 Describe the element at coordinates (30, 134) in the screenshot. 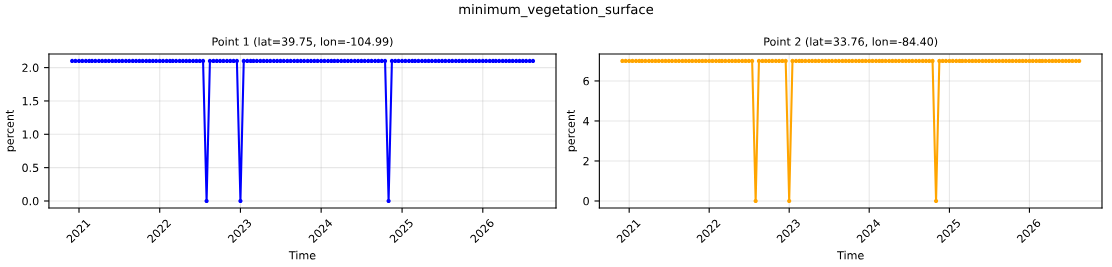

I see `y-tick-label: 1.0` at that location.